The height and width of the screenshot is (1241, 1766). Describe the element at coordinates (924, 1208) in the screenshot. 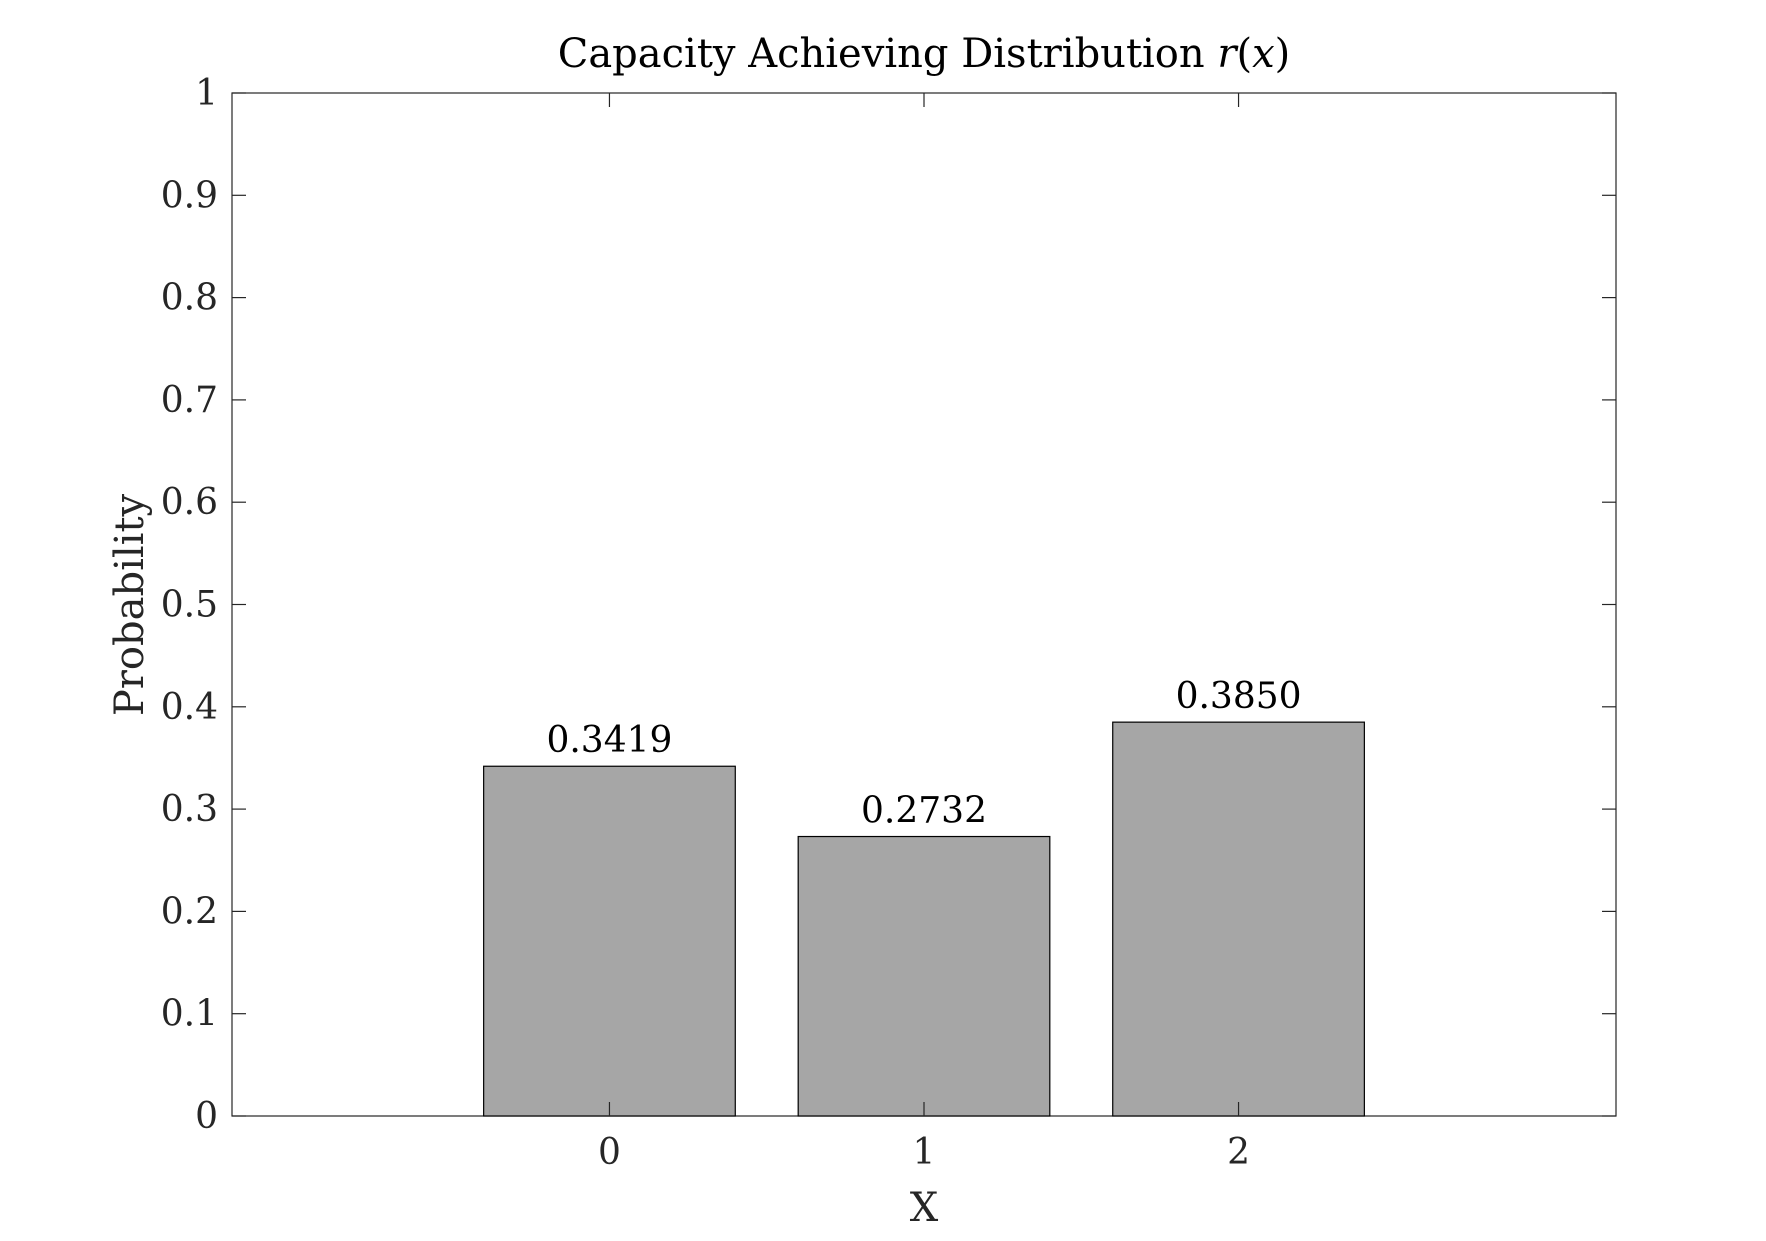

I see `x-axis-title: X` at that location.